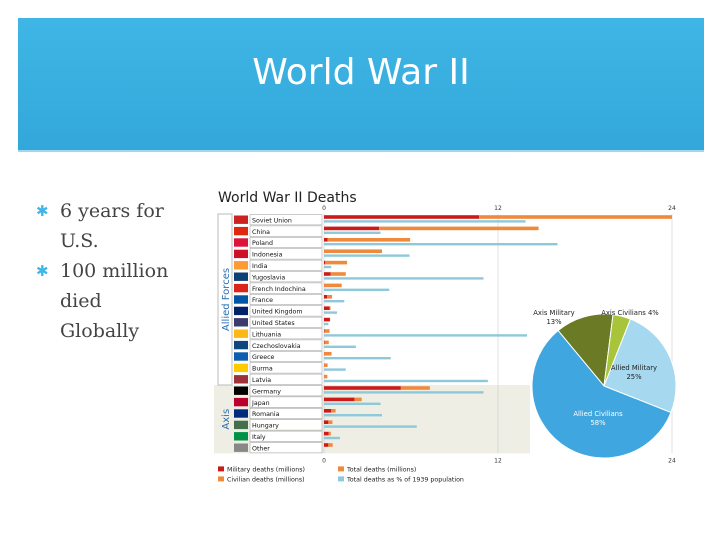  Describe the element at coordinates (261, 232) in the screenshot. I see `country-label: China` at that location.